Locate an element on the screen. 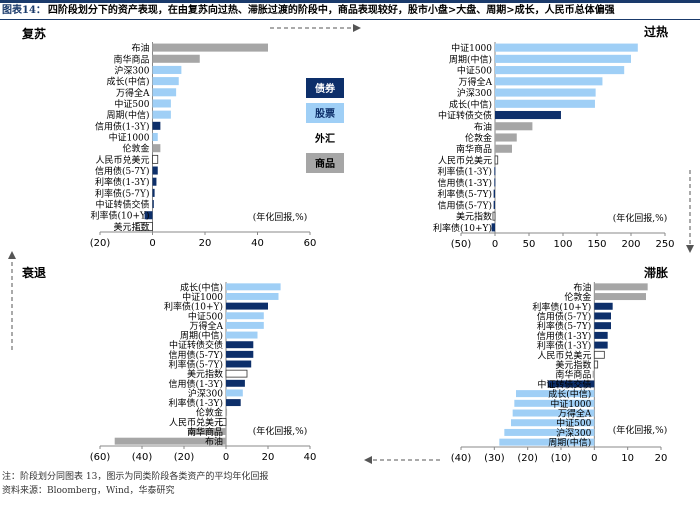 This screenshot has height=527, width=700. category-label: 中证转债交债 is located at coordinates (196, 345).